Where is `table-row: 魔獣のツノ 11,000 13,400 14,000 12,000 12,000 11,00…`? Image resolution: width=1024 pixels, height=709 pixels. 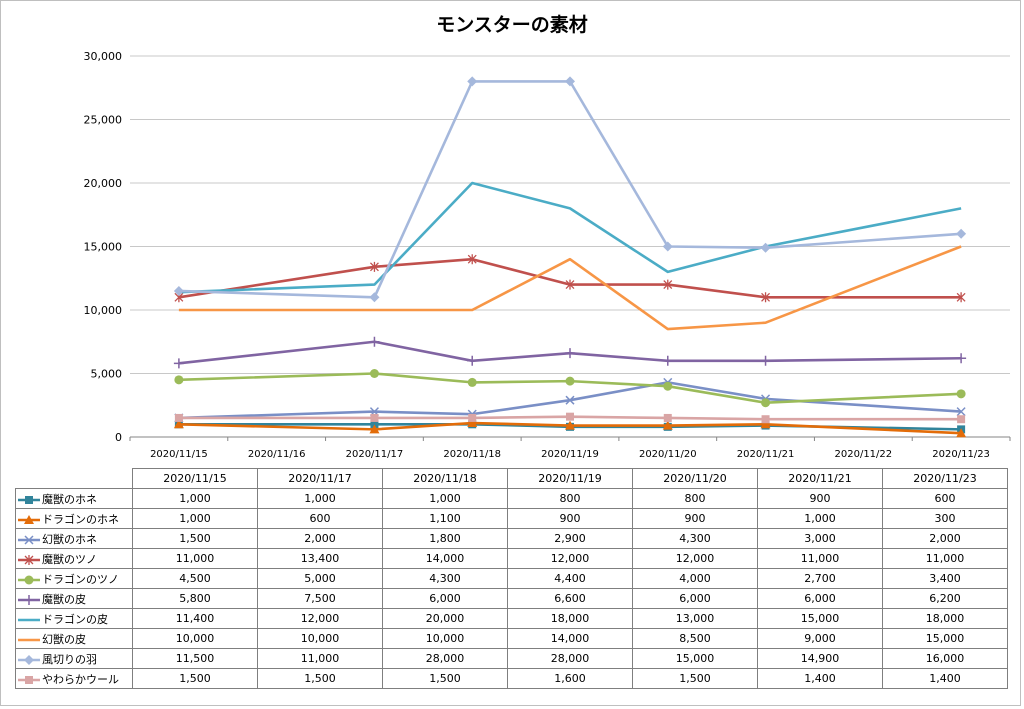 table-row: 魔獣のツノ 11,000 13,400 14,000 12,000 12,000 11,00… is located at coordinates (511, 558).